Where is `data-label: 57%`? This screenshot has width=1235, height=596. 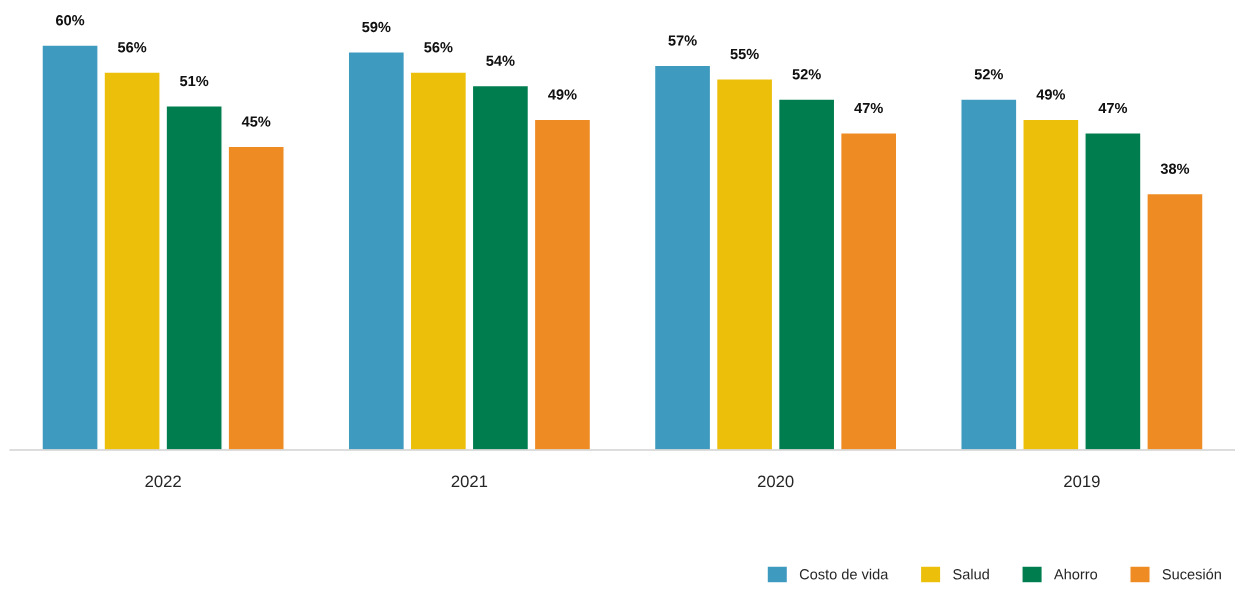
data-label: 57% is located at coordinates (682, 40).